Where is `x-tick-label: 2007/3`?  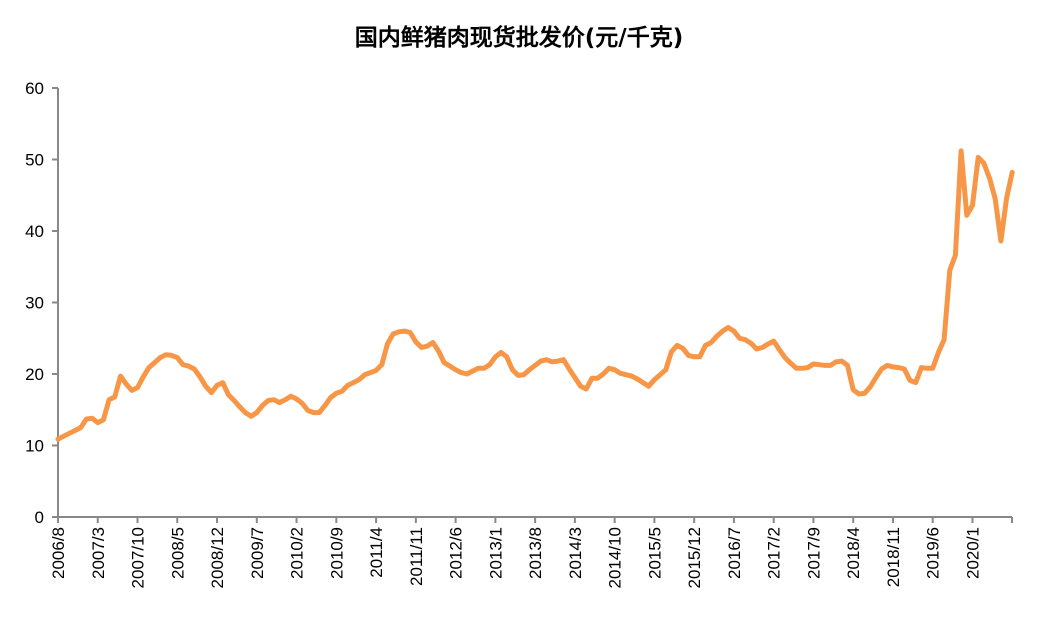 x-tick-label: 2007/3 is located at coordinates (98, 553).